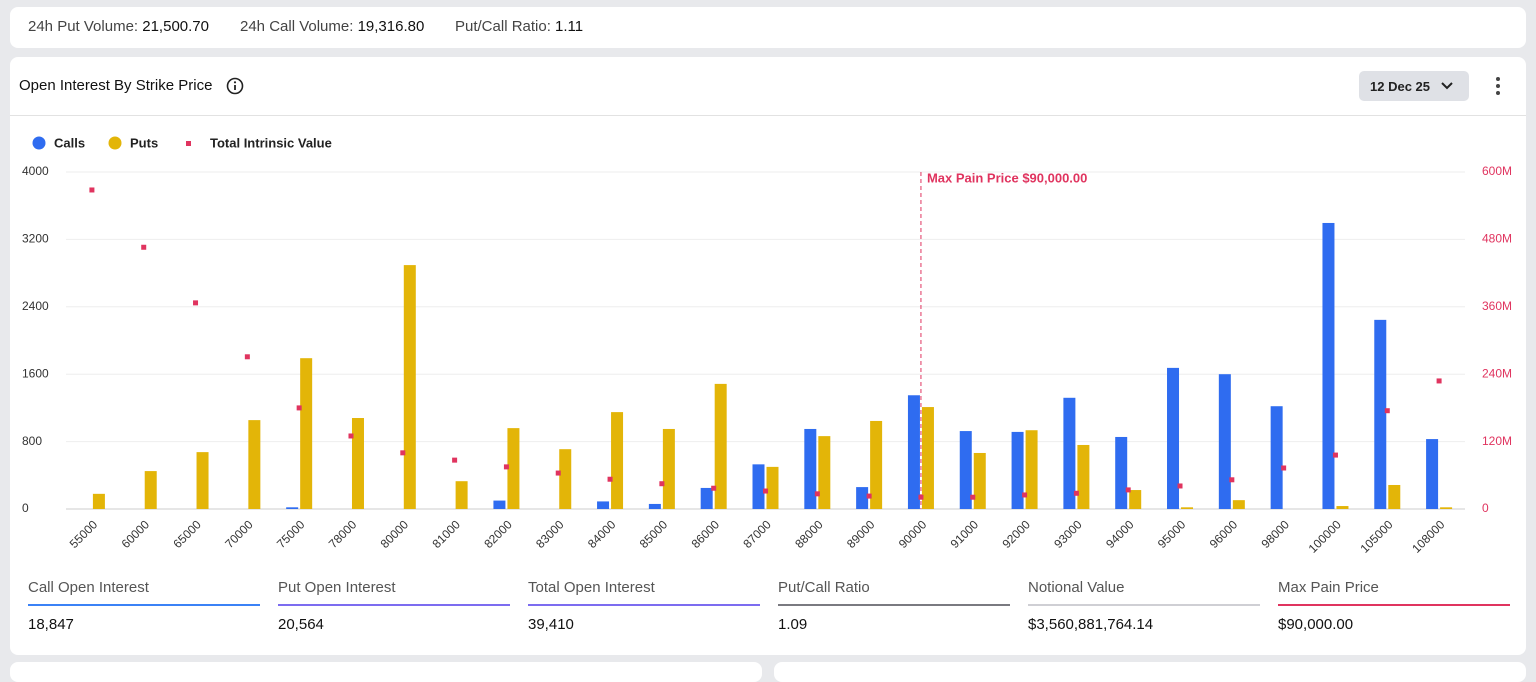 Image resolution: width=1536 pixels, height=682 pixels. Describe the element at coordinates (1325, 536) in the screenshot. I see `x-tick-label: 100000` at that location.